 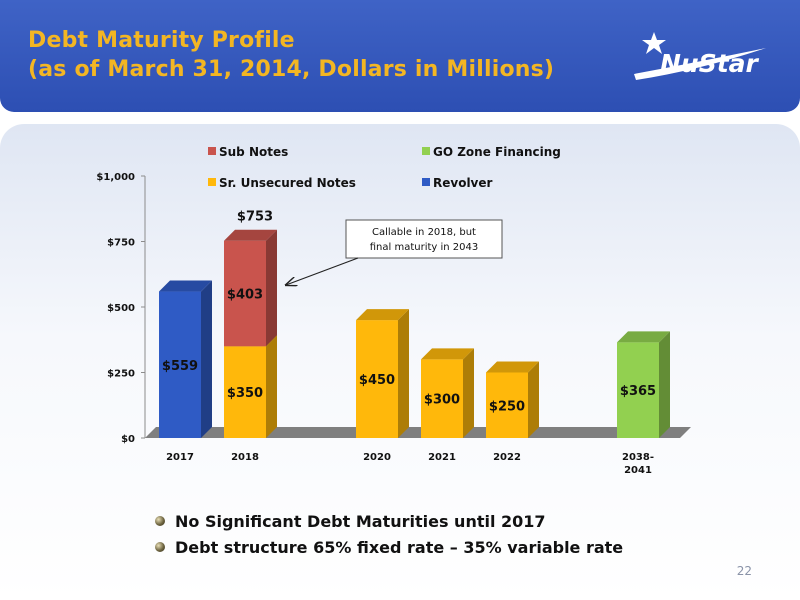 What do you see at coordinates (497, 152) in the screenshot?
I see `legend-label: GO Zone Financing` at bounding box center [497, 152].